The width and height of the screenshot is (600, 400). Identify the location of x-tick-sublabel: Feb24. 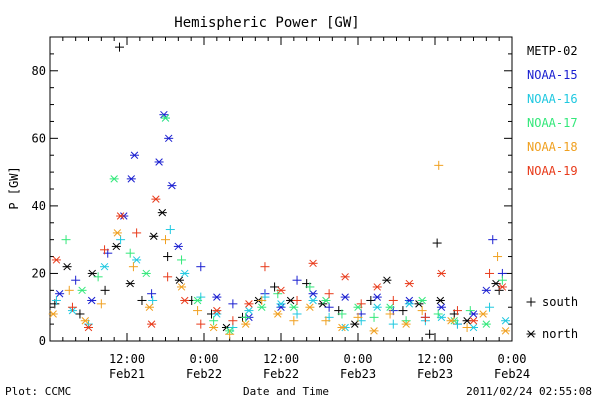
(512, 374).